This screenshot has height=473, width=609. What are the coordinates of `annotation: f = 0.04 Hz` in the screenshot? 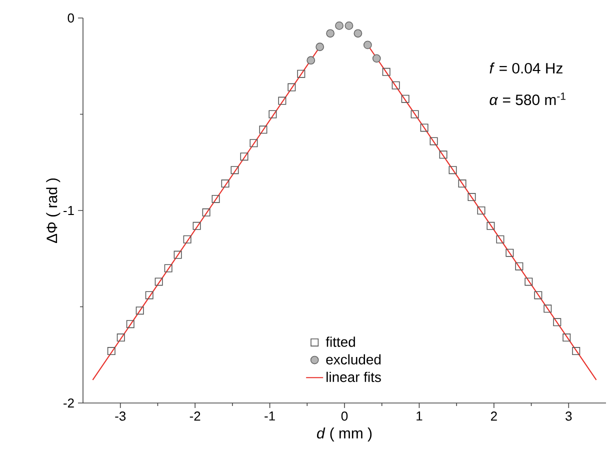 It's located at (526, 68).